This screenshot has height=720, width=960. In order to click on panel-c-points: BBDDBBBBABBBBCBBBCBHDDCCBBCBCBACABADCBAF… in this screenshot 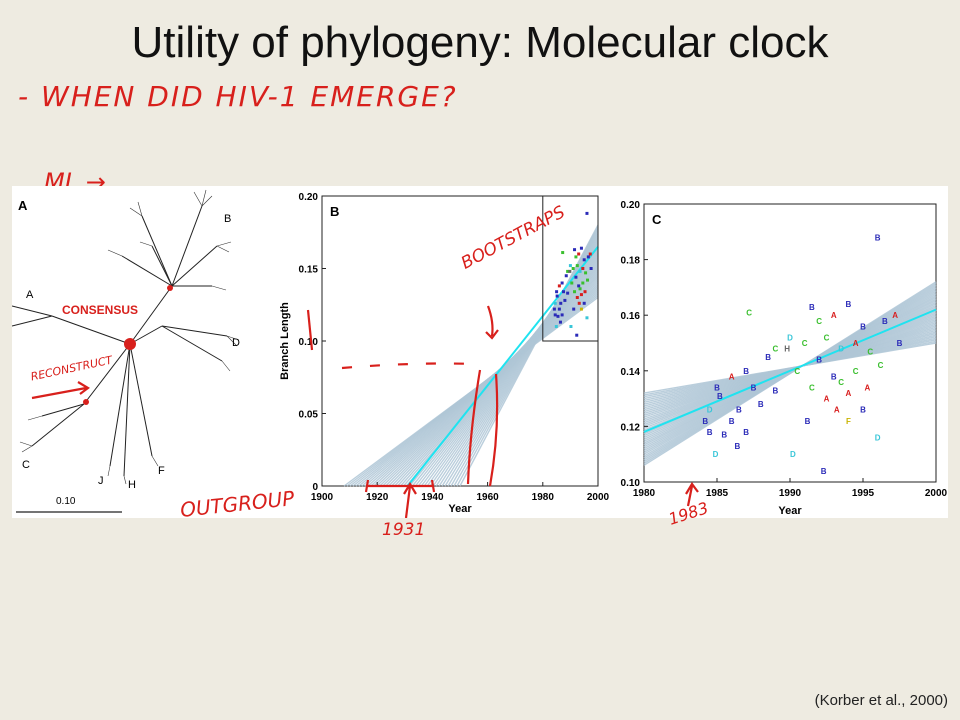, I will do `click(802, 354)`.